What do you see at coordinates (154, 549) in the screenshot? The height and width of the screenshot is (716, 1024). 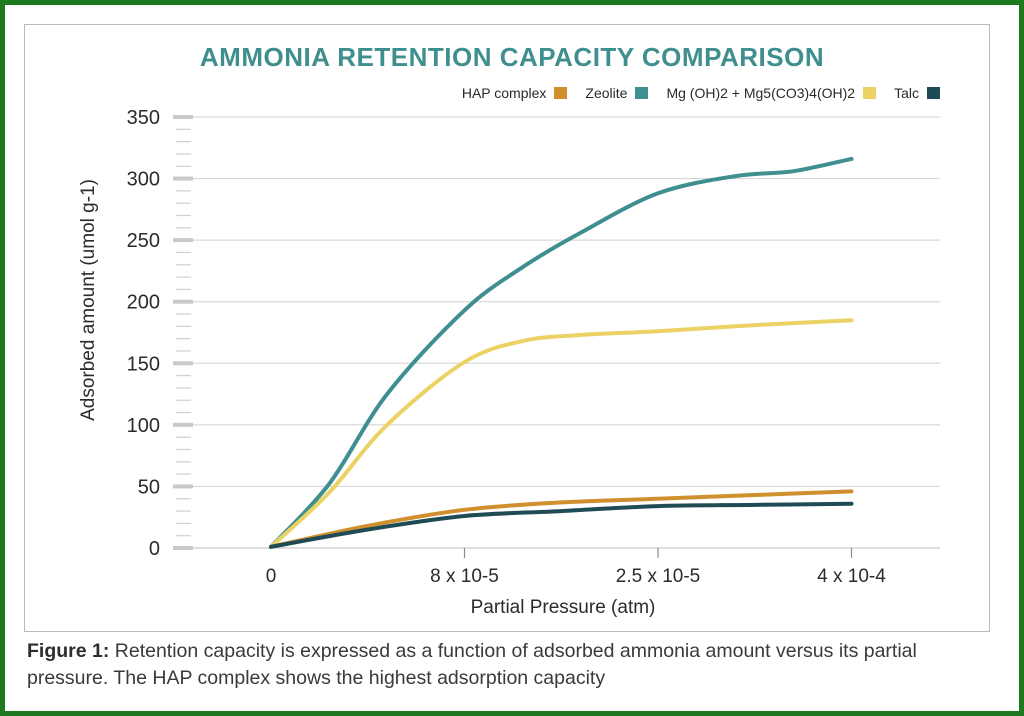 I see `y-tick-label: 0` at bounding box center [154, 549].